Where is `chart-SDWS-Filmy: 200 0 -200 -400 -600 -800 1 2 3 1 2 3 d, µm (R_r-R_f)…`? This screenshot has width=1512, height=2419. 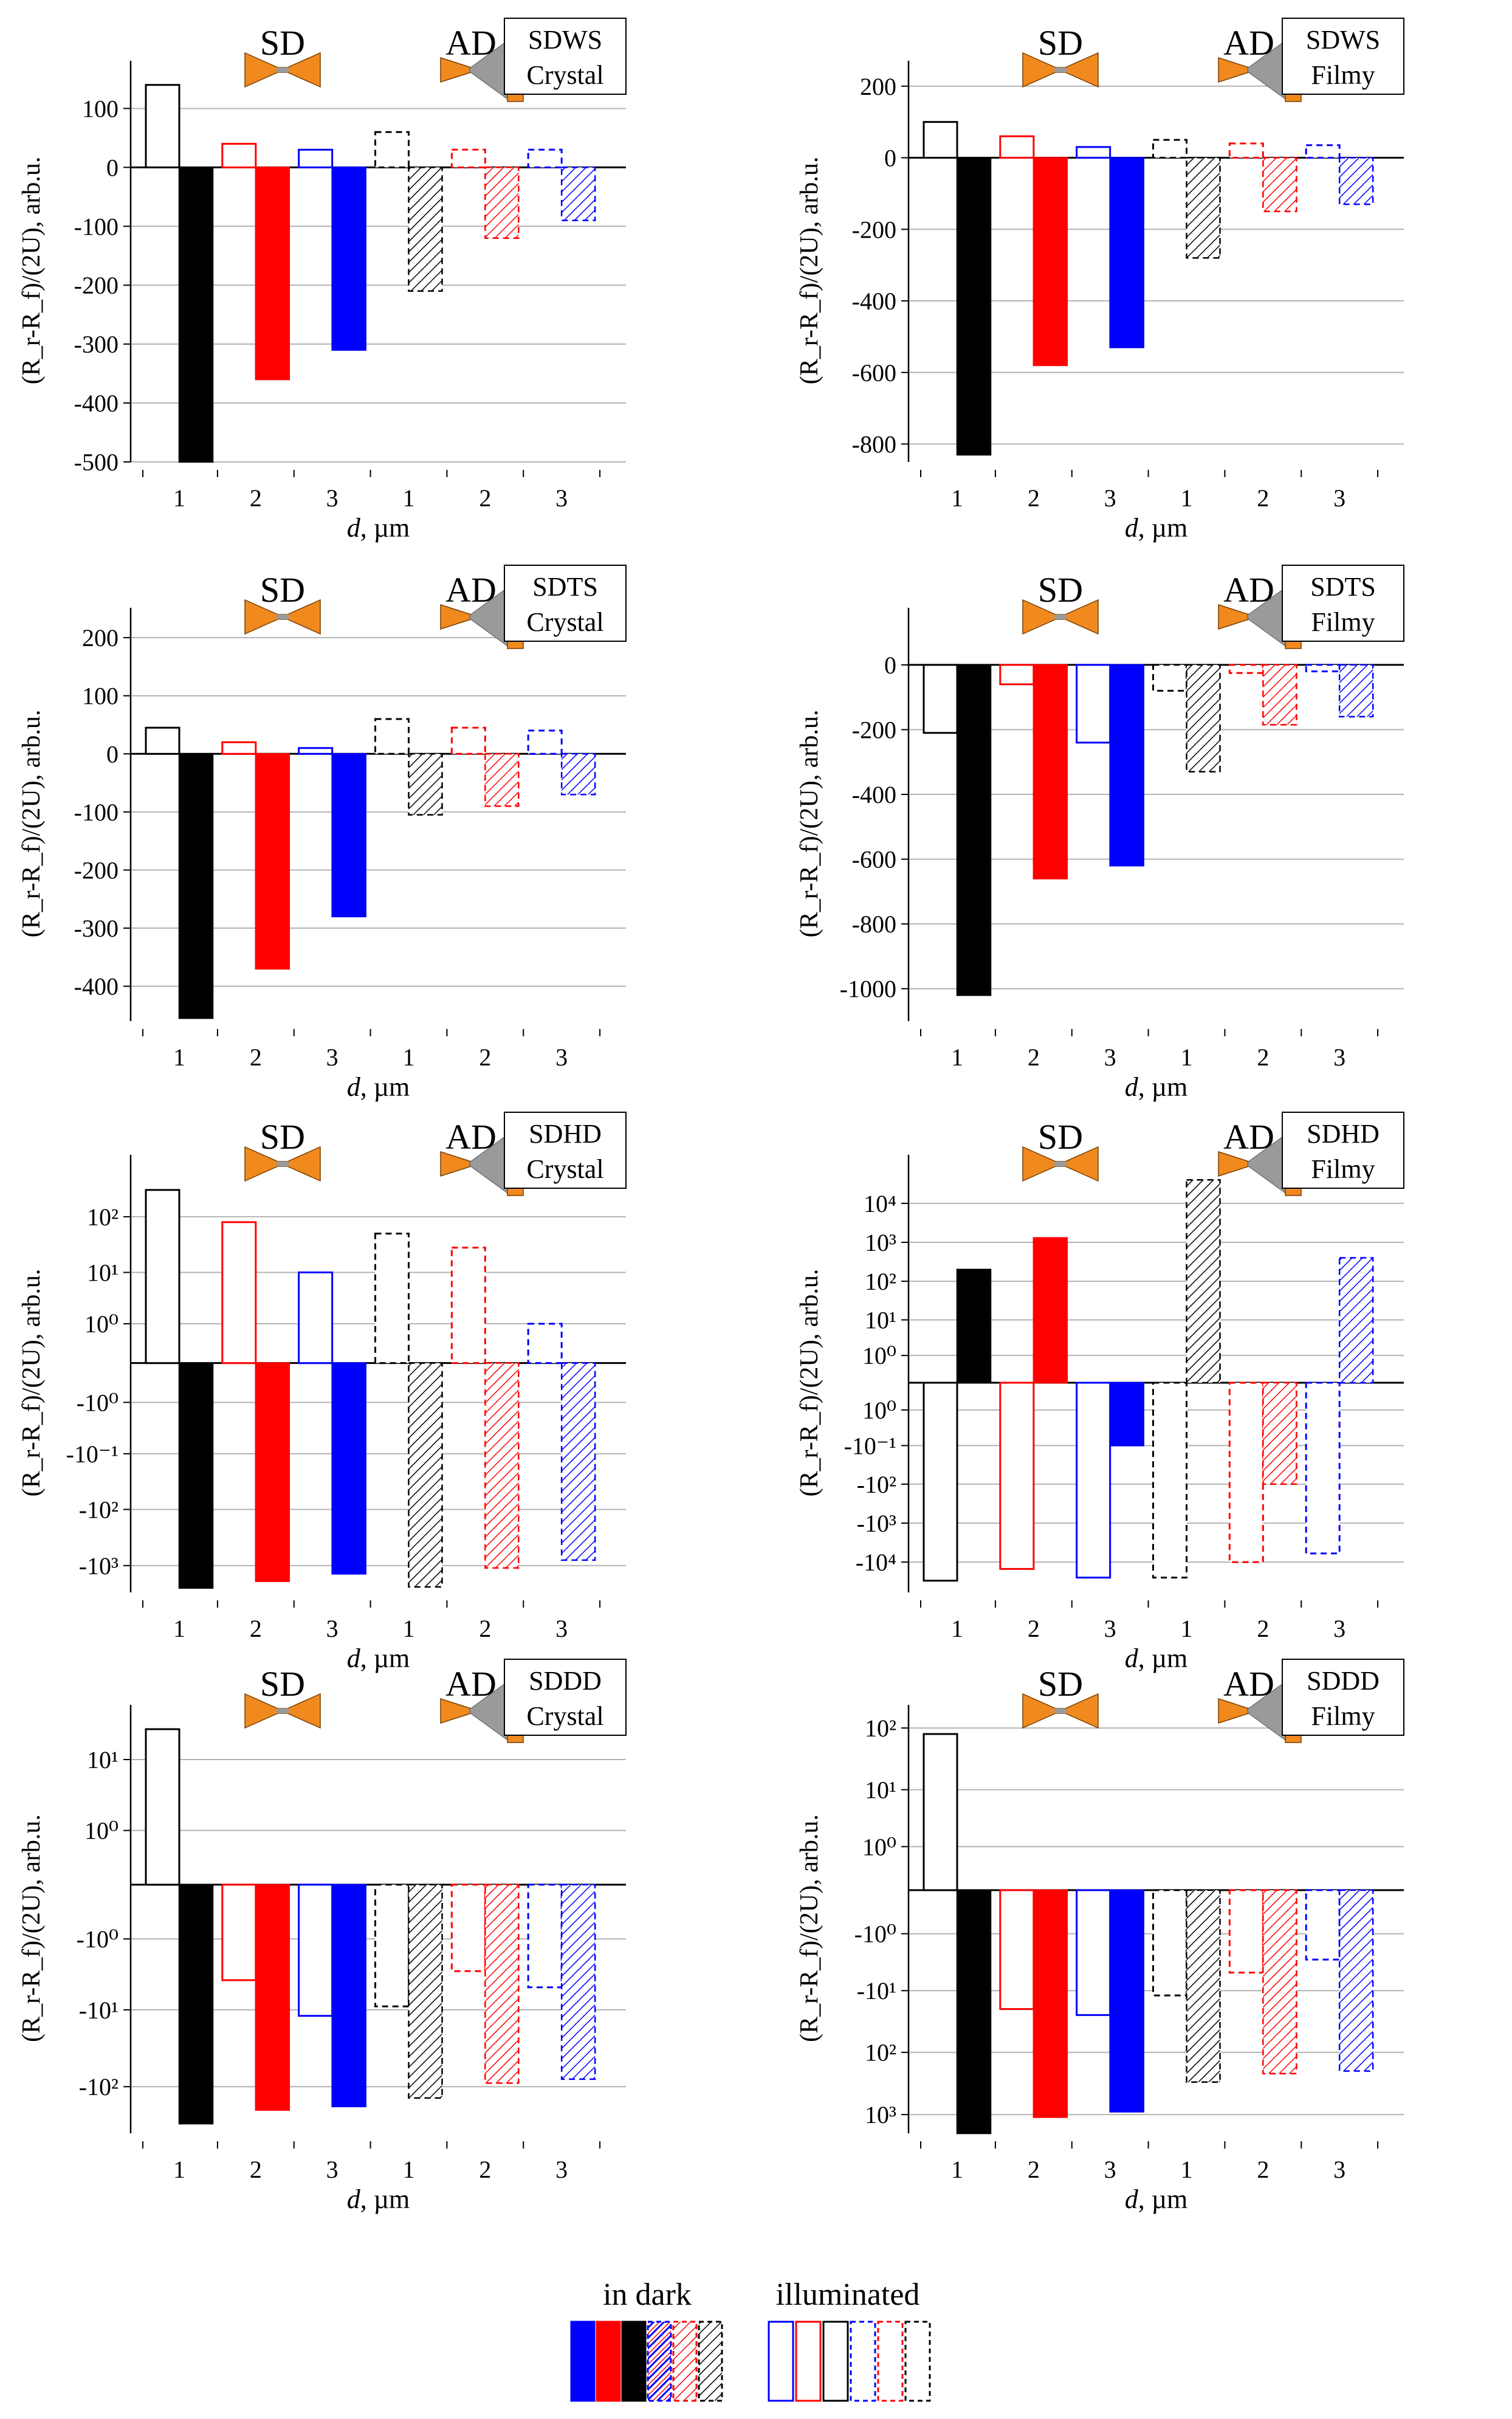
chart-SDWS-Filmy: 200 0 -200 -400 -600 -800 1 2 3 1 2 3 d, µm (R_r-R_f)… is located at coordinates (1100, 280).